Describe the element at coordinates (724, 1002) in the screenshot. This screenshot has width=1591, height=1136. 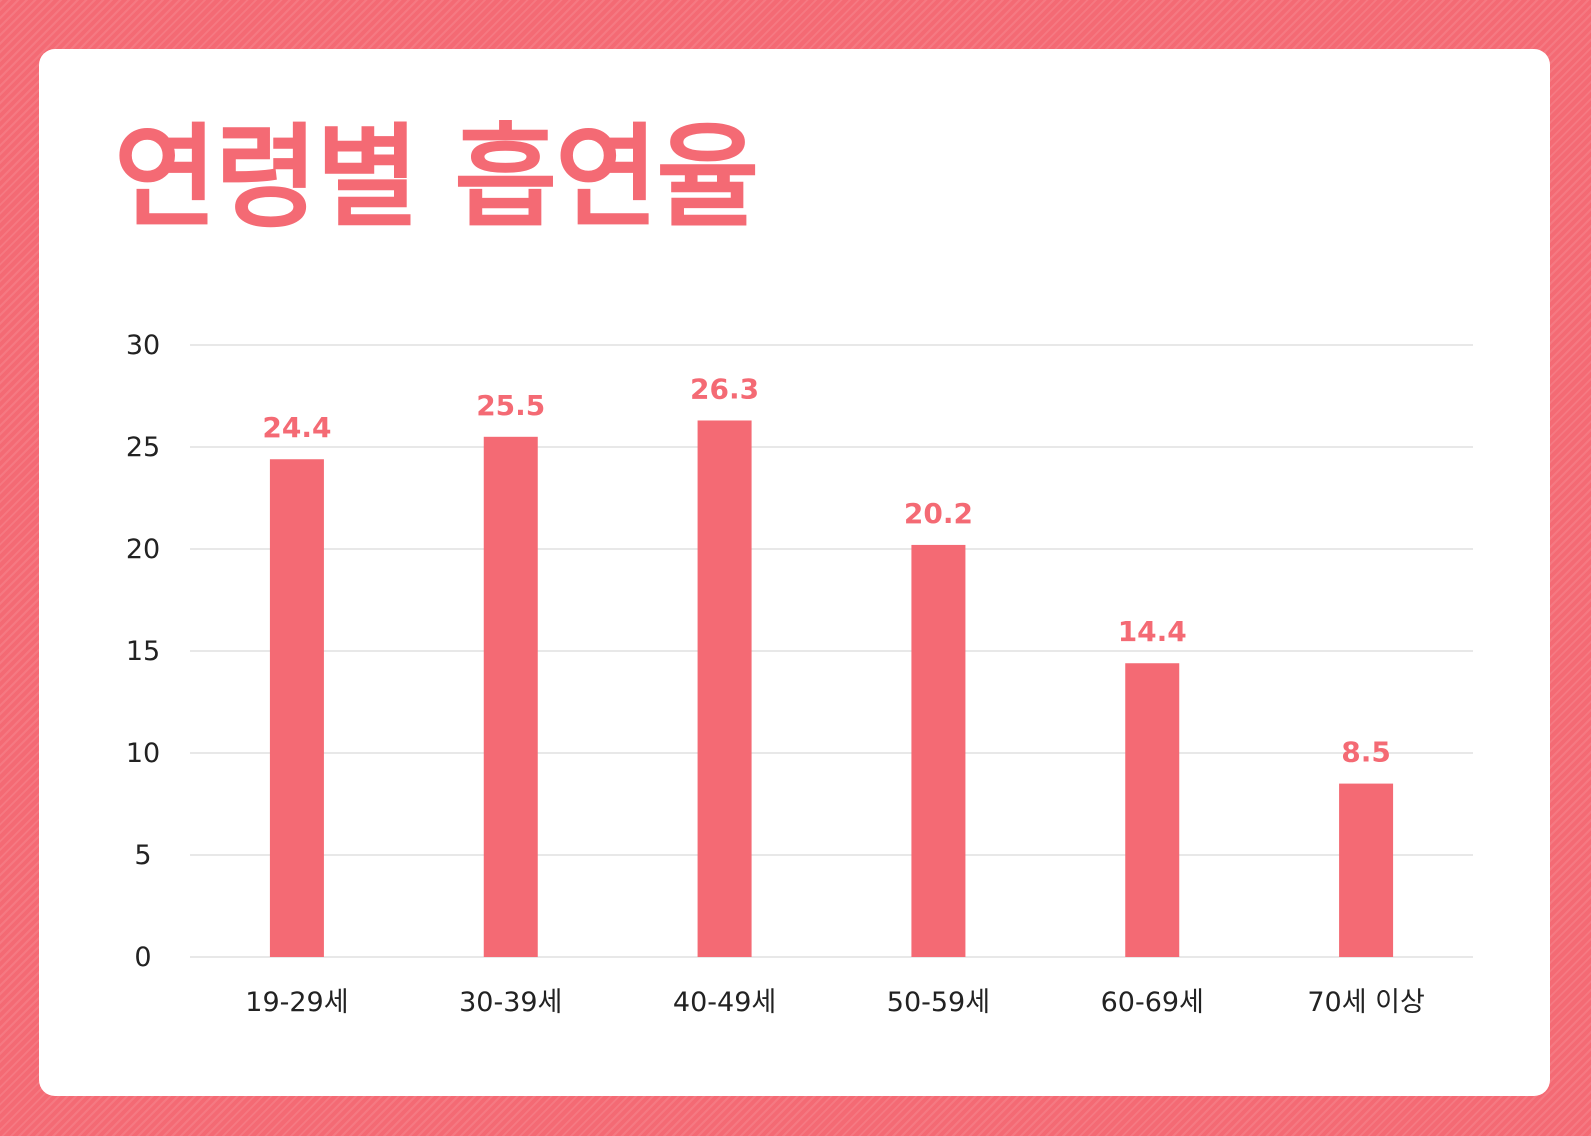
I see `x-tick-label: 40-49세` at that location.